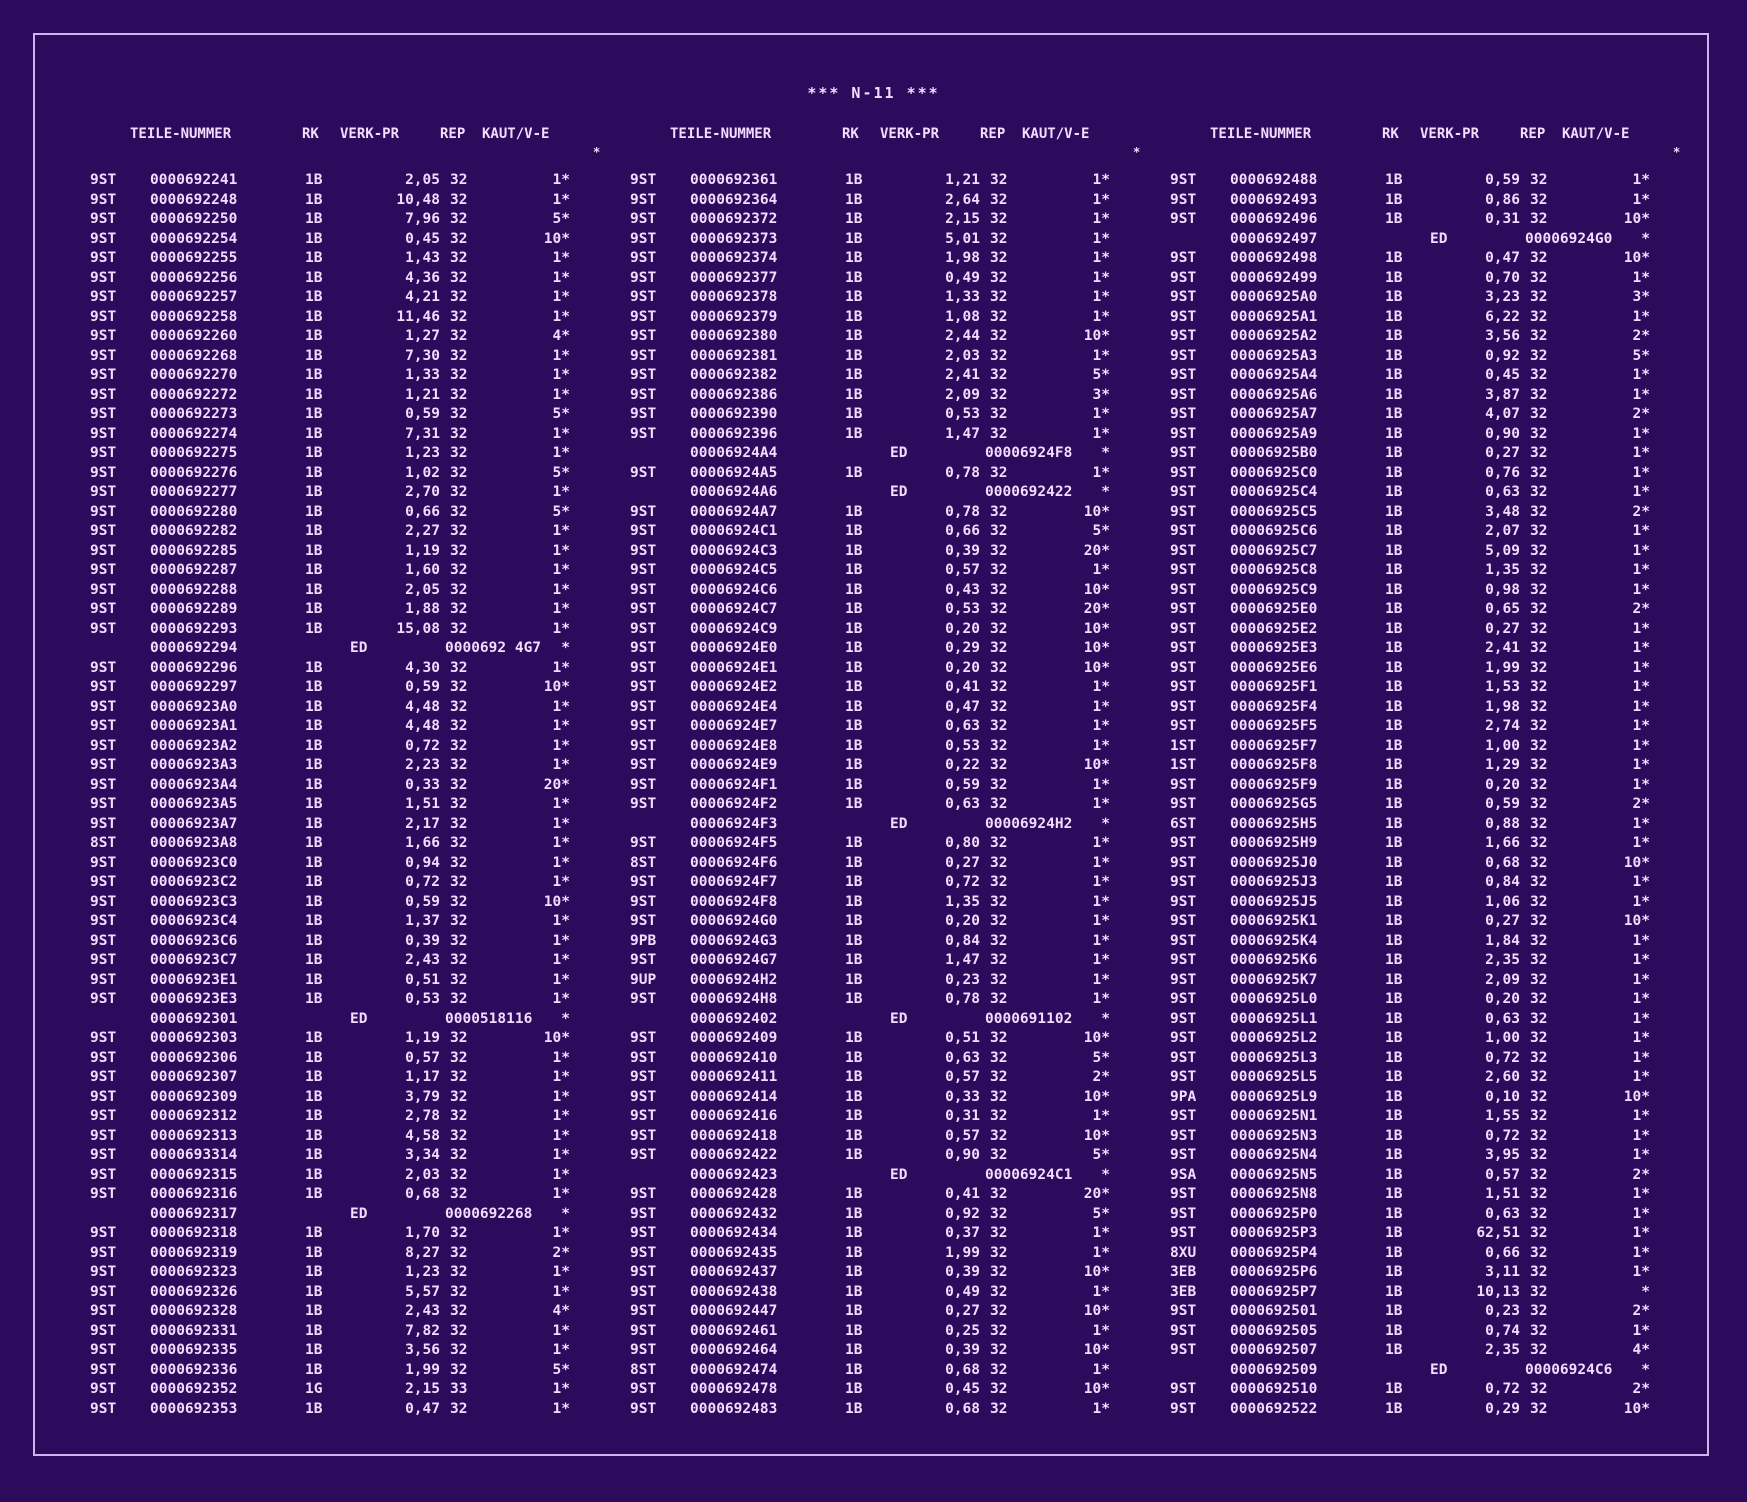  I want to click on price: 0,76, so click(1502, 472).